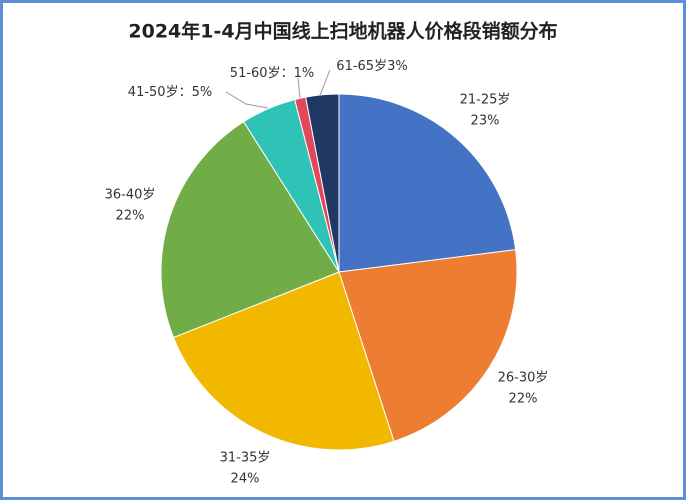 This screenshot has width=686, height=500. I want to click on category-label: 41-50岁：, so click(160, 92).